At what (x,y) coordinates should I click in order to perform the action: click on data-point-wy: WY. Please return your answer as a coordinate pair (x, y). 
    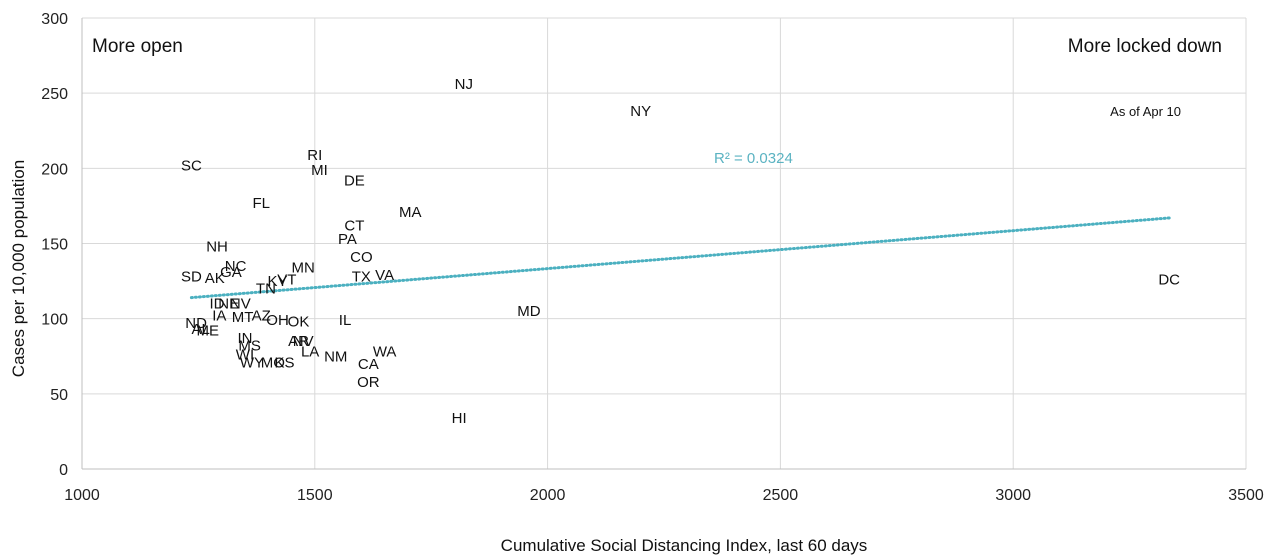
    Looking at the image, I should click on (252, 362).